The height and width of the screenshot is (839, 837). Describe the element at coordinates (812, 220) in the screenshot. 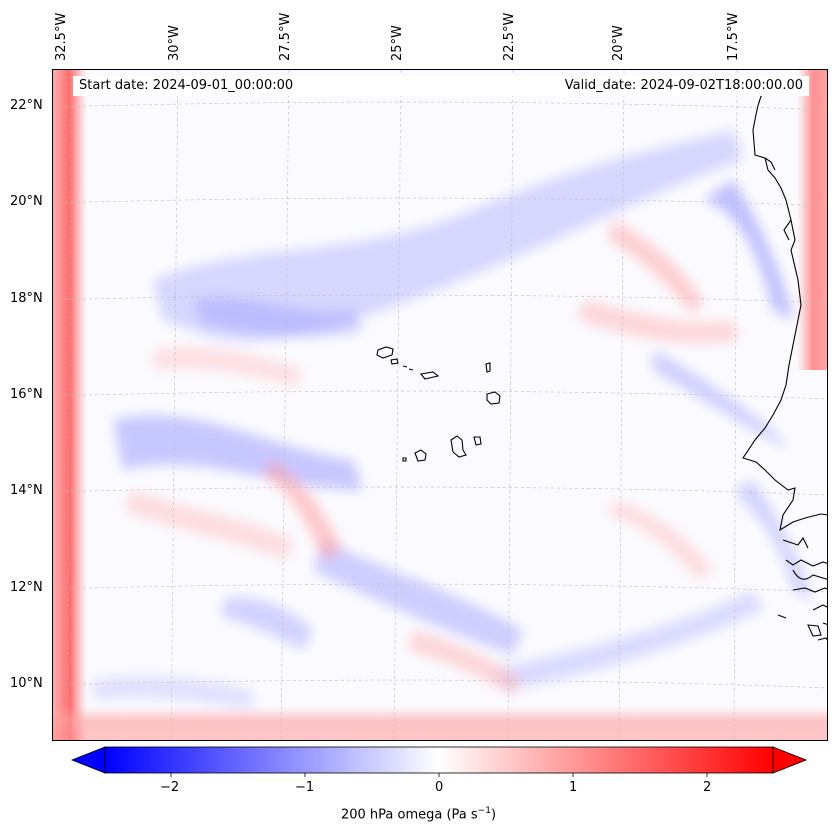

I see `right-edge-band` at that location.